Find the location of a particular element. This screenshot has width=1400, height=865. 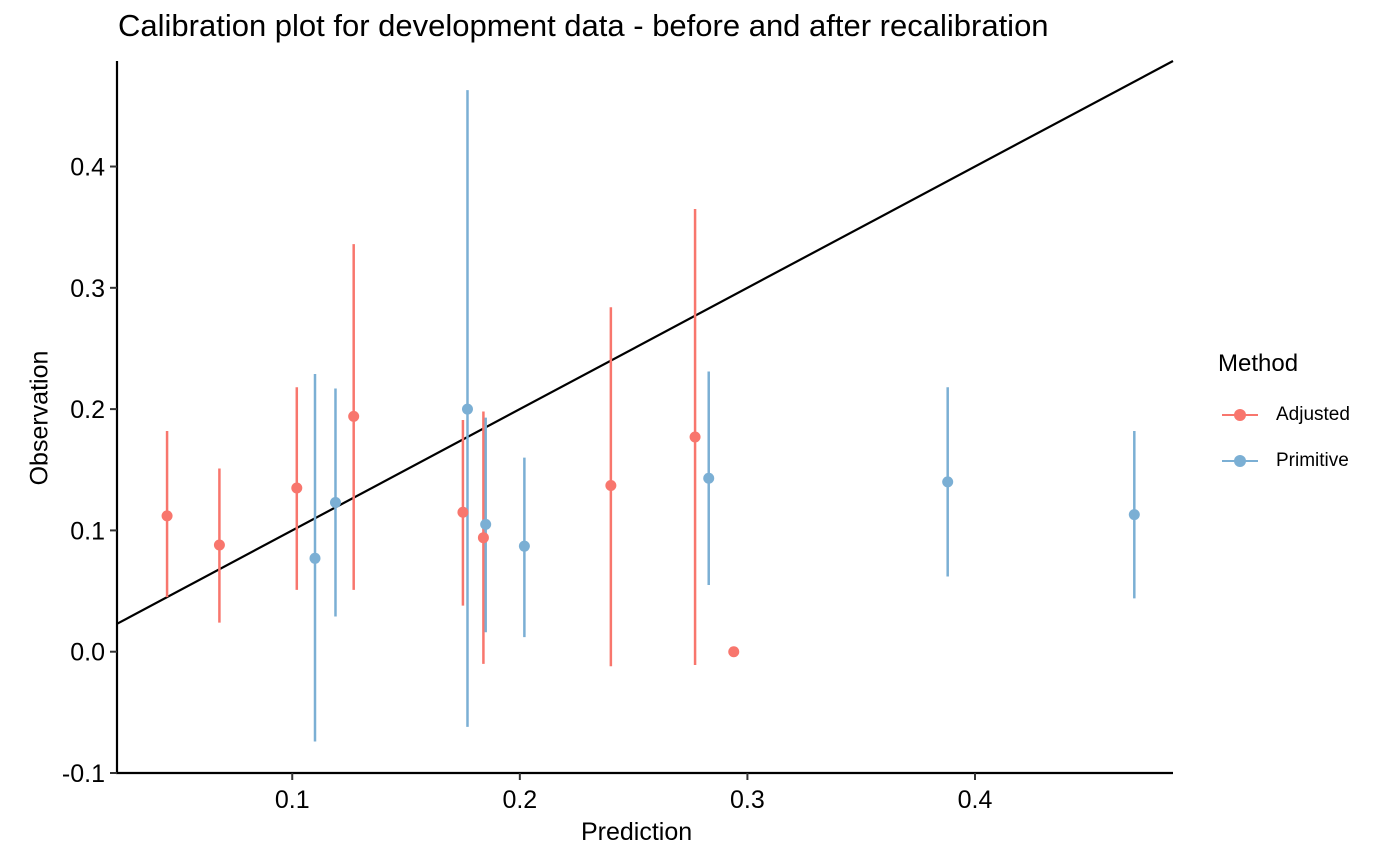

x-tick-label-2: 0.3 is located at coordinates (747, 800).